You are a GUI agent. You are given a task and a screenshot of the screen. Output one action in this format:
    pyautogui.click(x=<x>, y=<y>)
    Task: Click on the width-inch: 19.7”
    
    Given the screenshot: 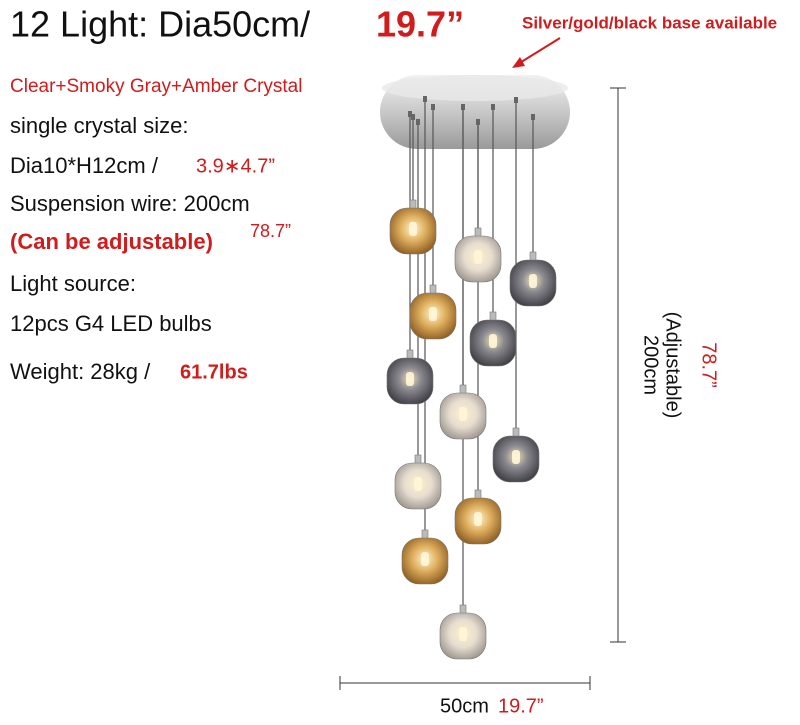 What is the action you would take?
    pyautogui.click(x=521, y=706)
    